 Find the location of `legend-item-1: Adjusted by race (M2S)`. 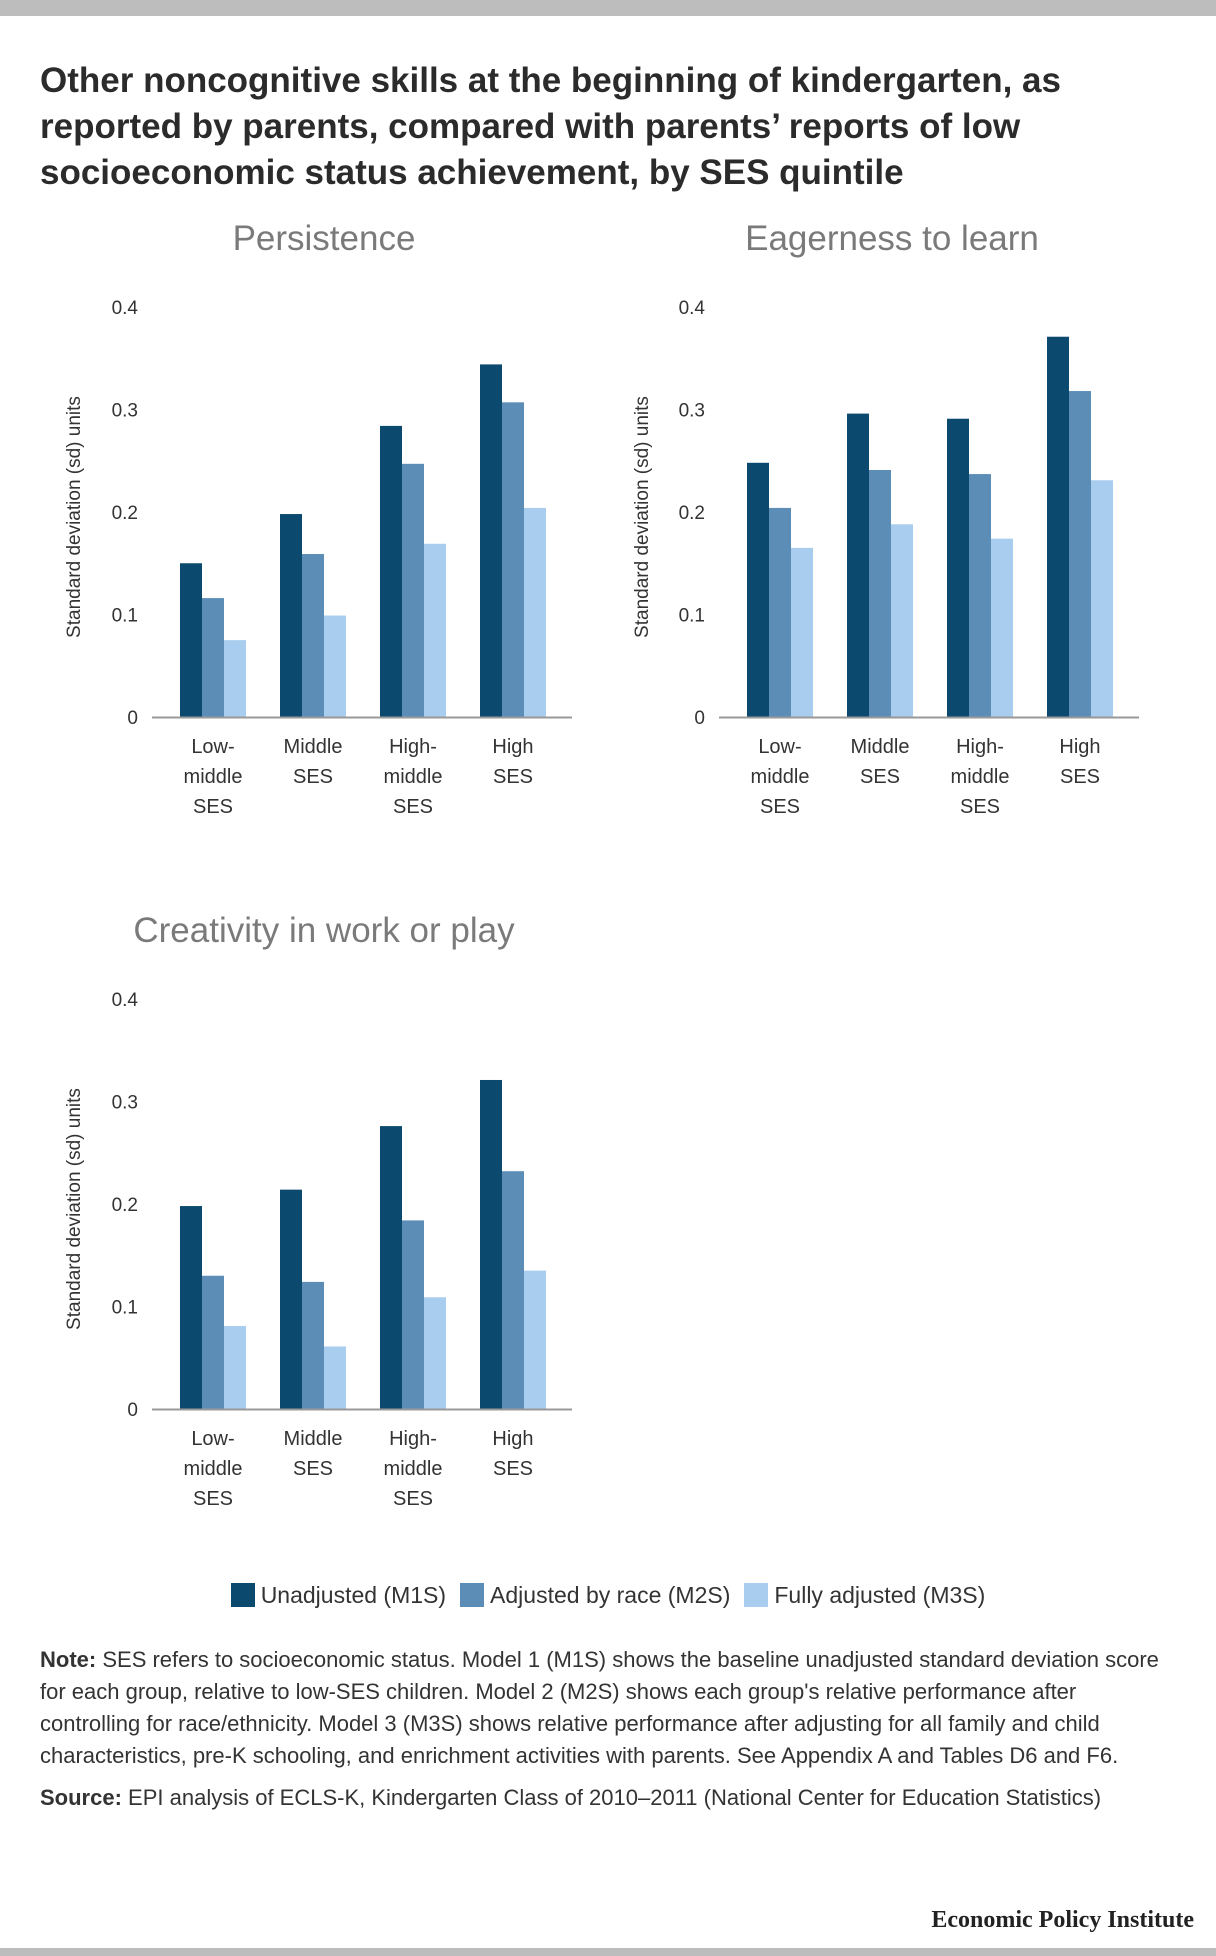

legend-item-1: Adjusted by race (M2S) is located at coordinates (595, 1595).